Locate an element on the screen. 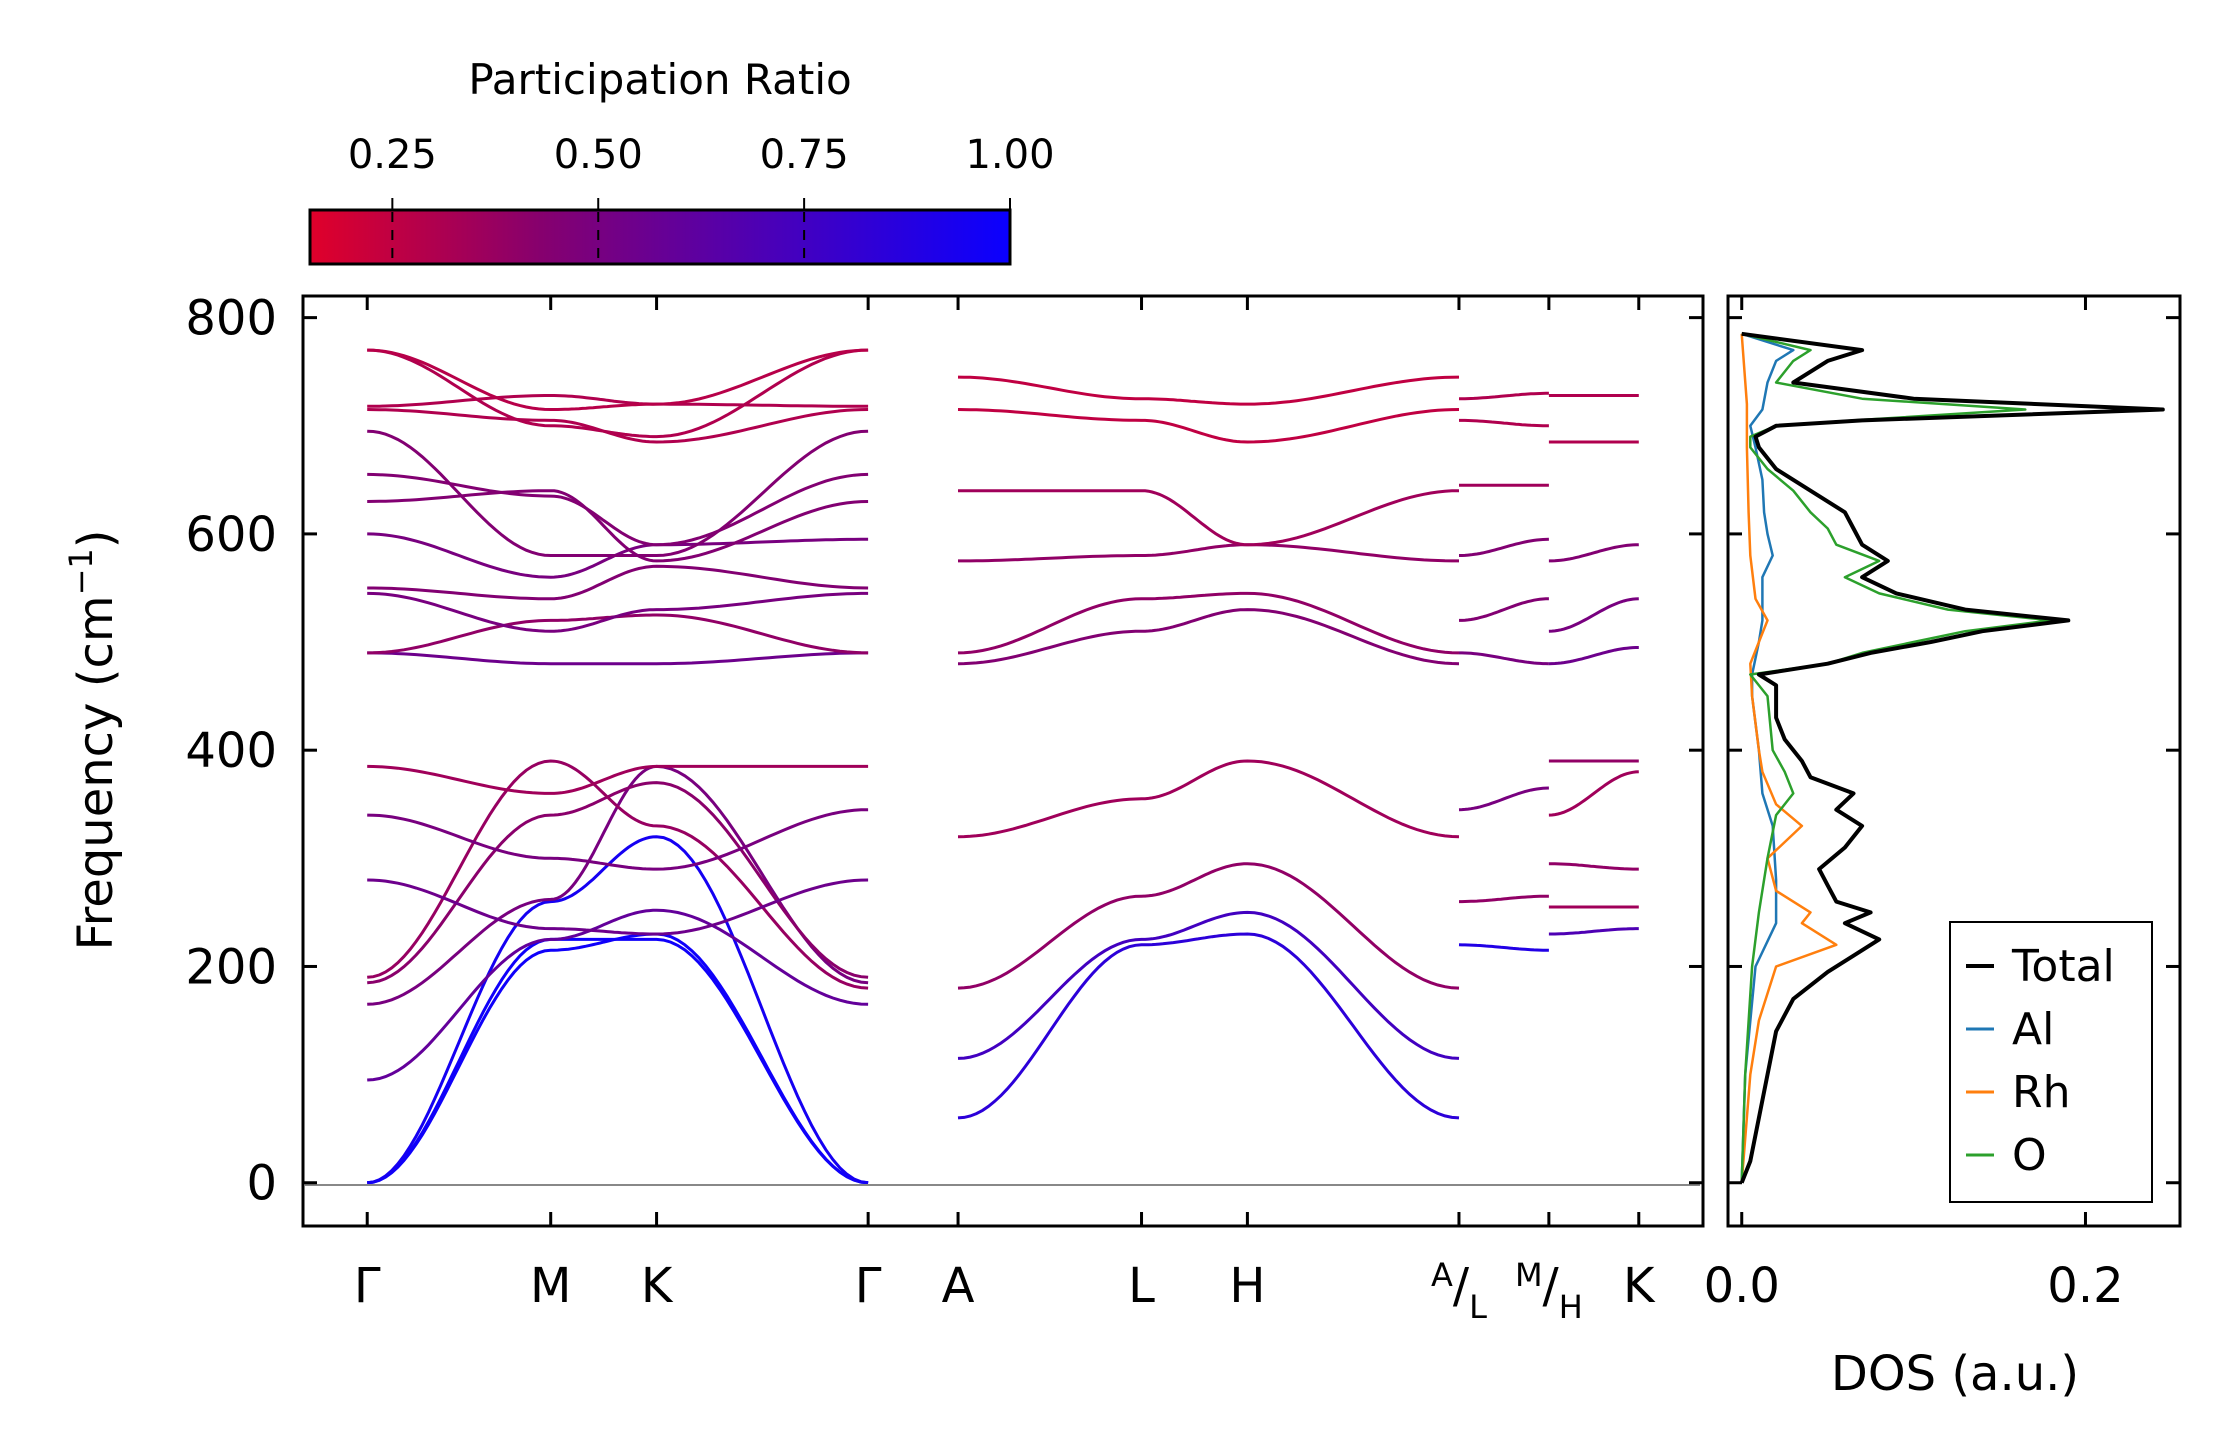 The height and width of the screenshot is (1455, 2222). k-point-label-upper: A is located at coordinates (1442, 1275).